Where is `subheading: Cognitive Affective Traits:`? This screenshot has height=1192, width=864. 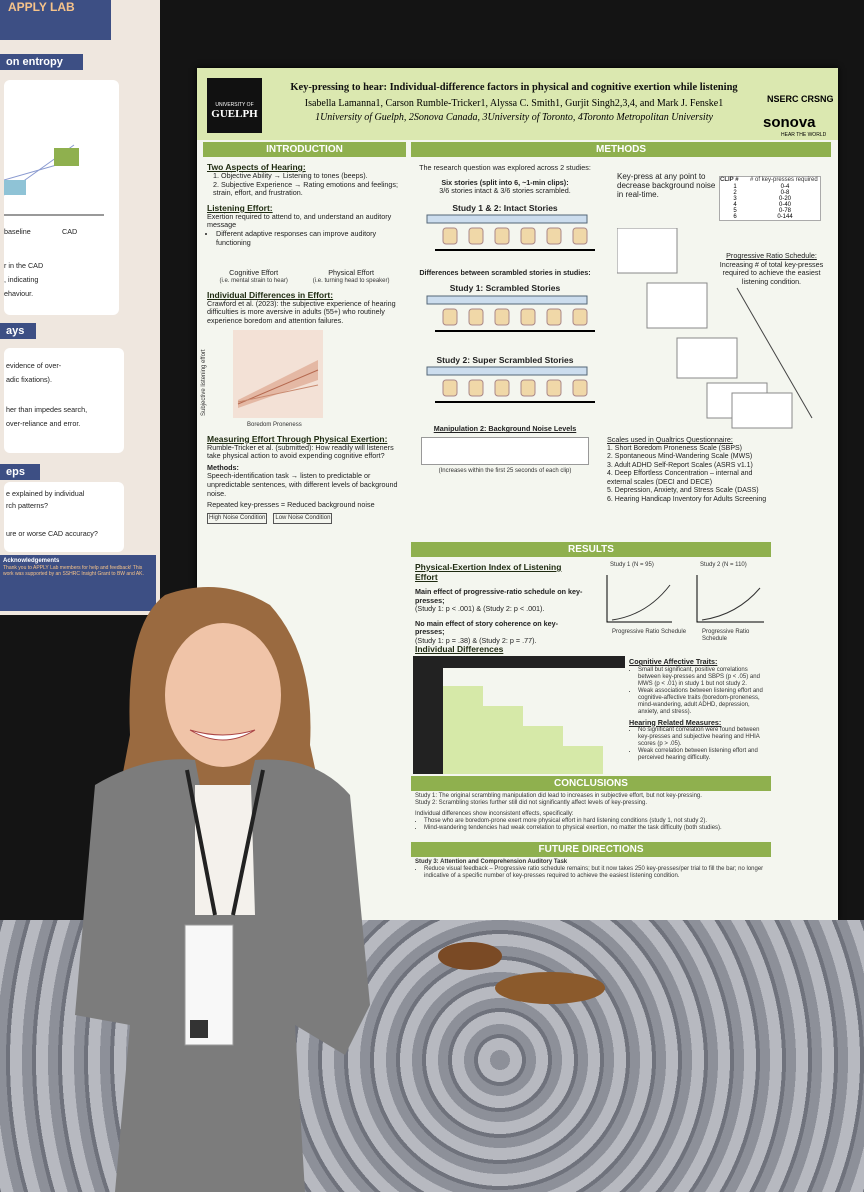
subheading: Cognitive Affective Traits: is located at coordinates (673, 661).